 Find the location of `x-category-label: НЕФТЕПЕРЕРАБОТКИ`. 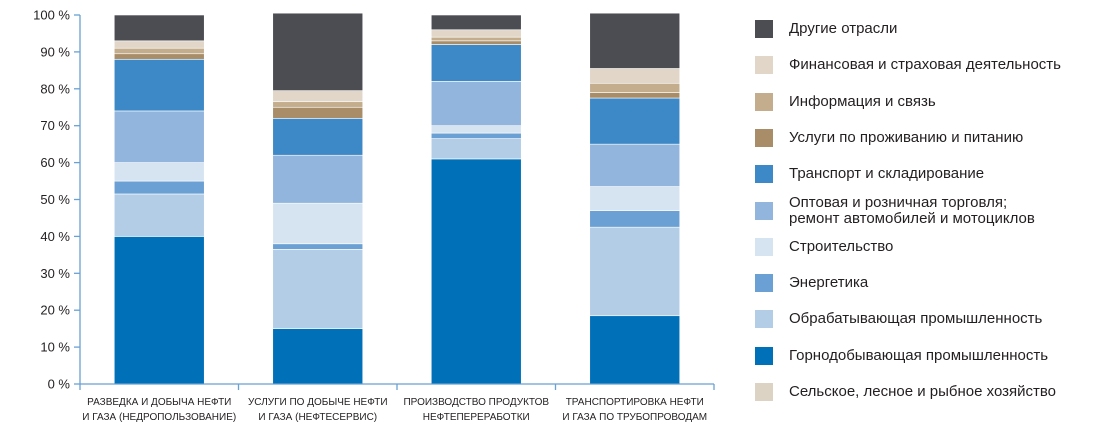

x-category-label: НЕФТЕПЕРЕРАБОТКИ is located at coordinates (476, 417).